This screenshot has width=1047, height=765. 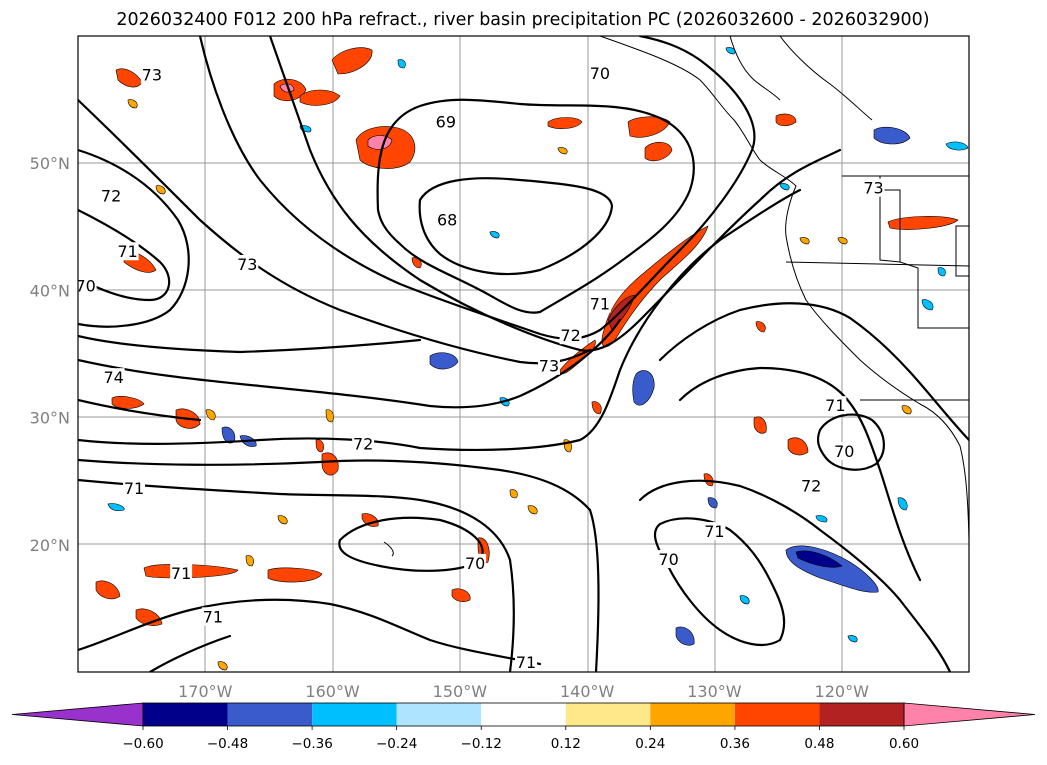 I want to click on lat-tick-label: 20°N, so click(x=50, y=545).